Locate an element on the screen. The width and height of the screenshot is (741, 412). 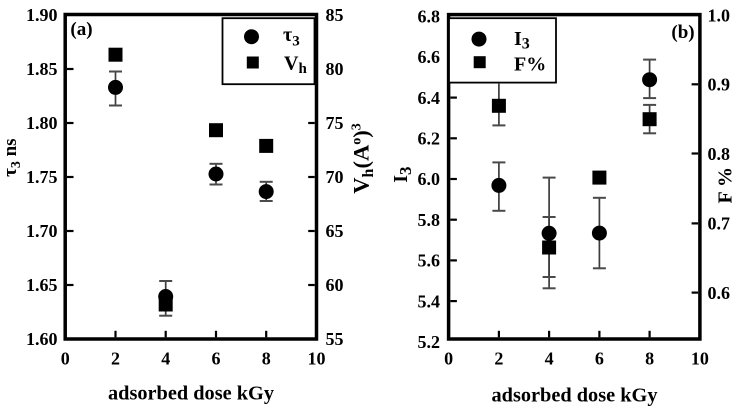
svg-text: 1.0 is located at coordinates (719, 16).